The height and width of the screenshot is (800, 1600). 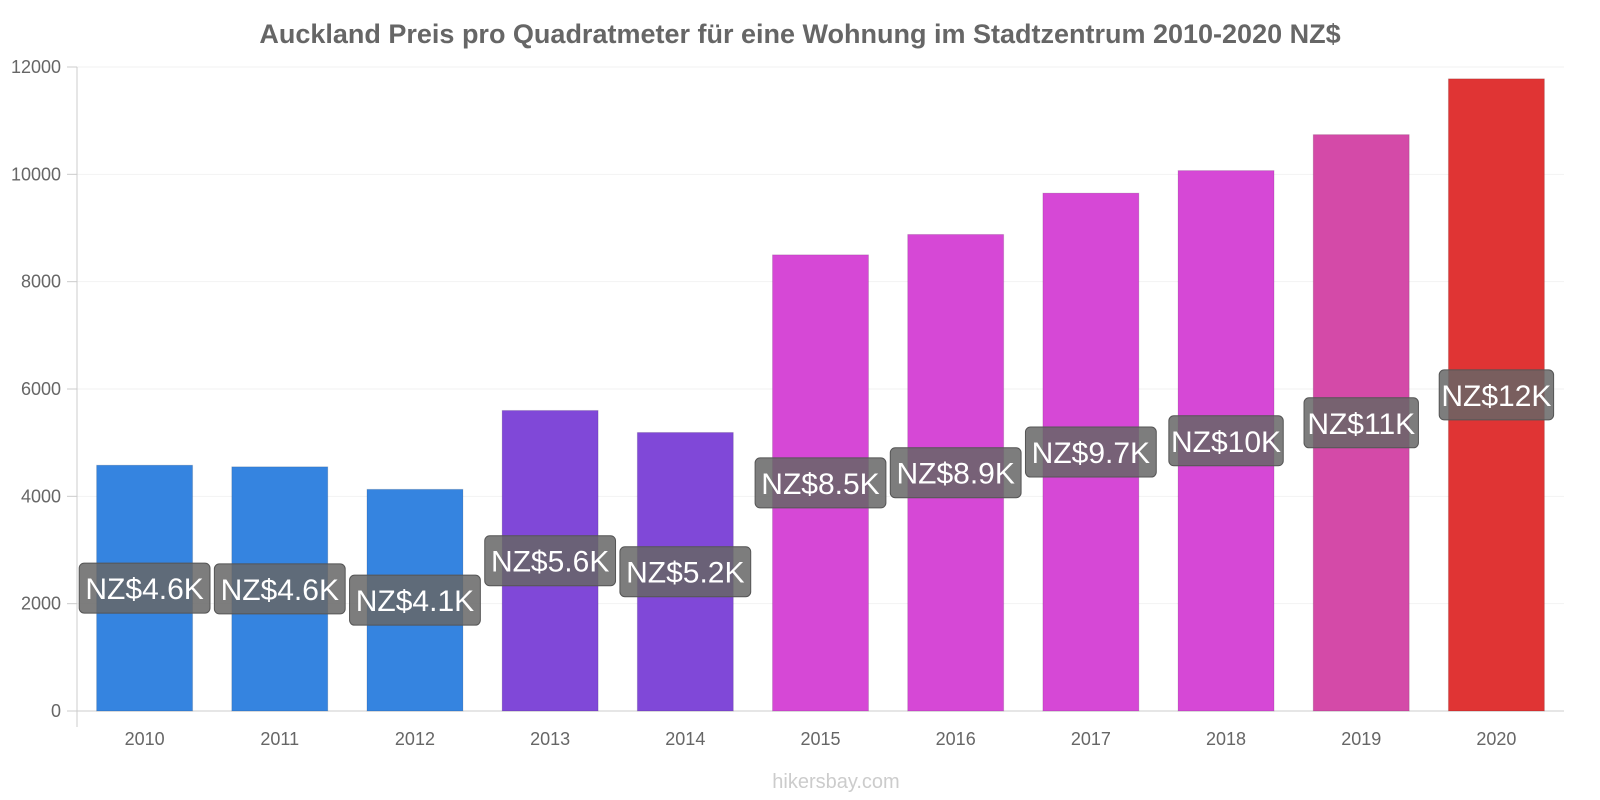 I want to click on data-label: NZ$5.2K, so click(x=685, y=573).